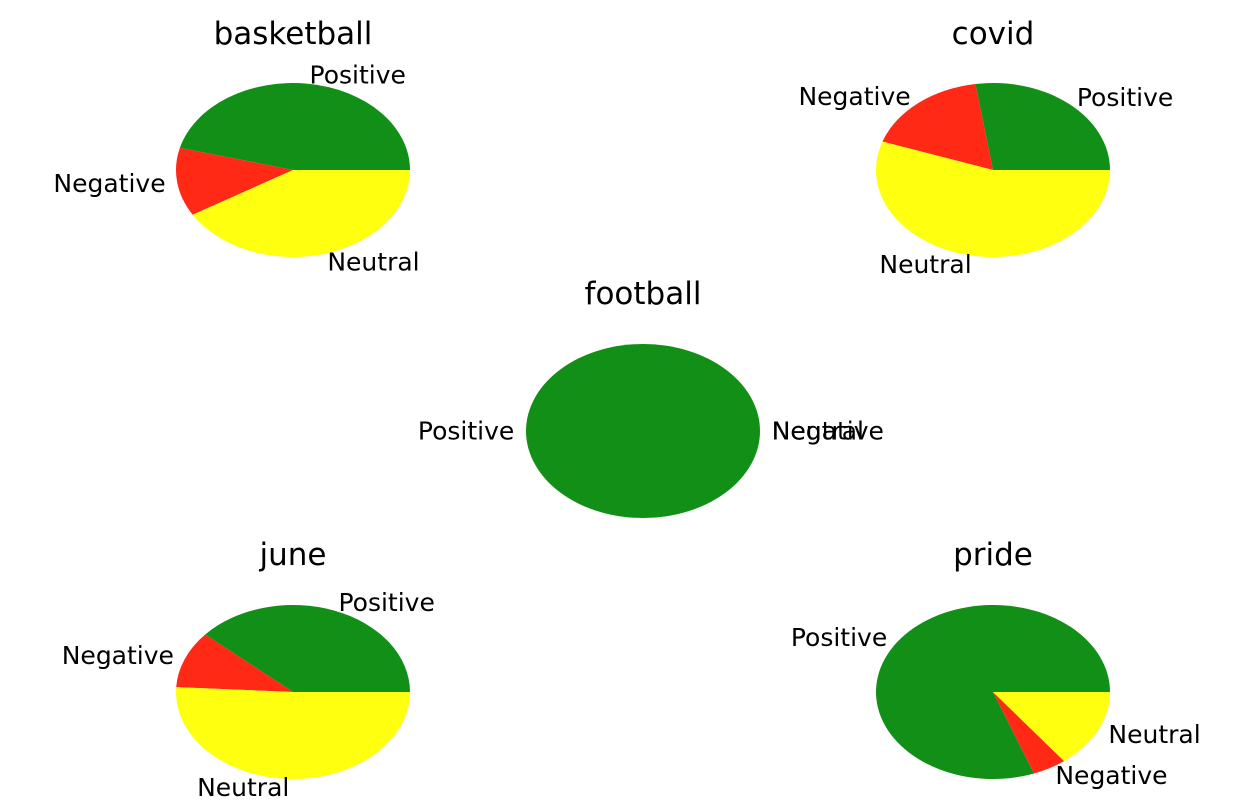 The height and width of the screenshot is (803, 1259). Describe the element at coordinates (643, 294) in the screenshot. I see `pie-title: football` at that location.